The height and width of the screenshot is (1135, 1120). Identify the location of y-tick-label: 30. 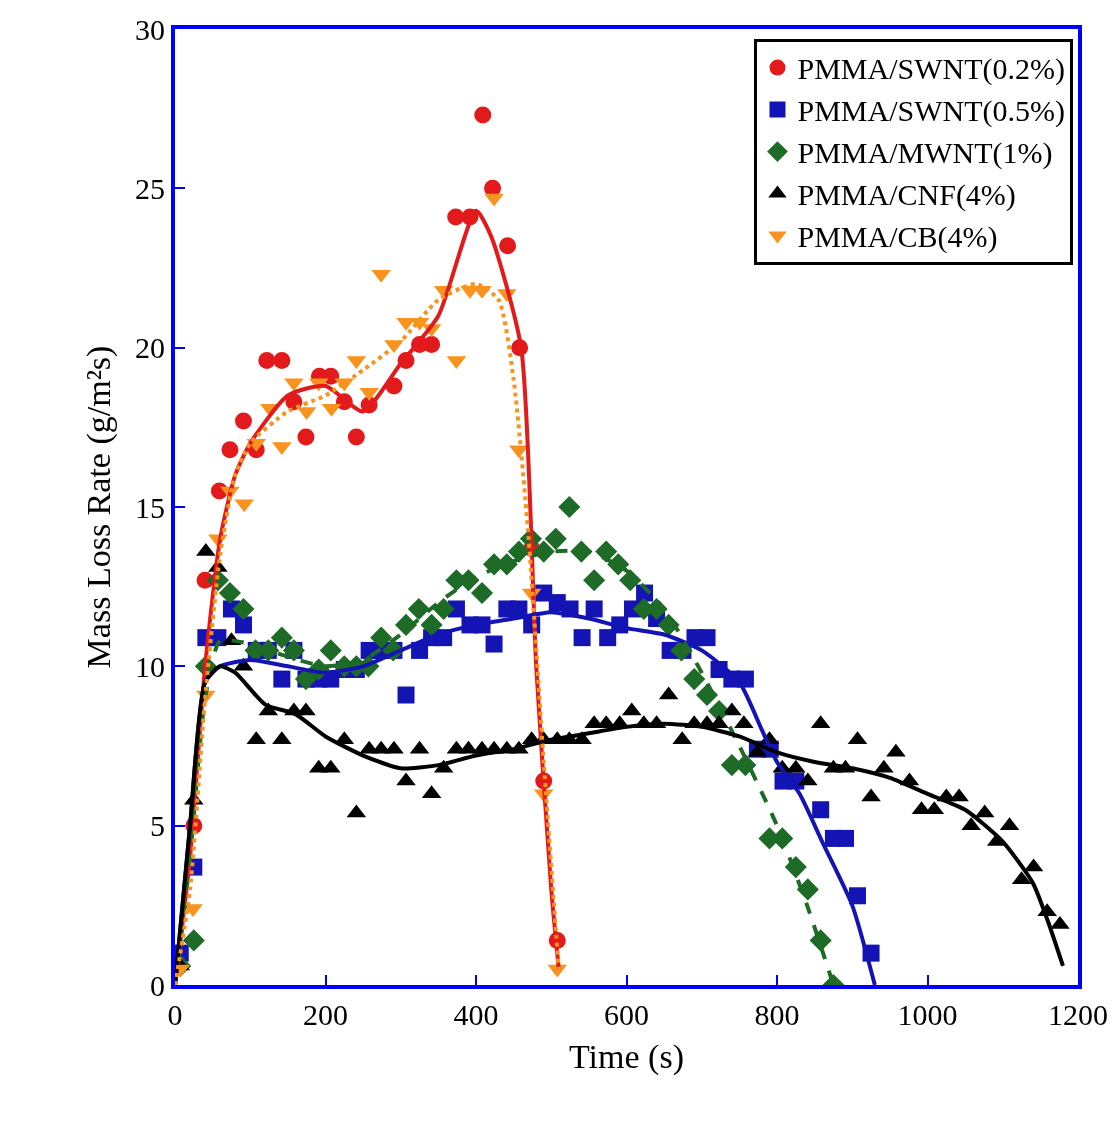
(150, 29).